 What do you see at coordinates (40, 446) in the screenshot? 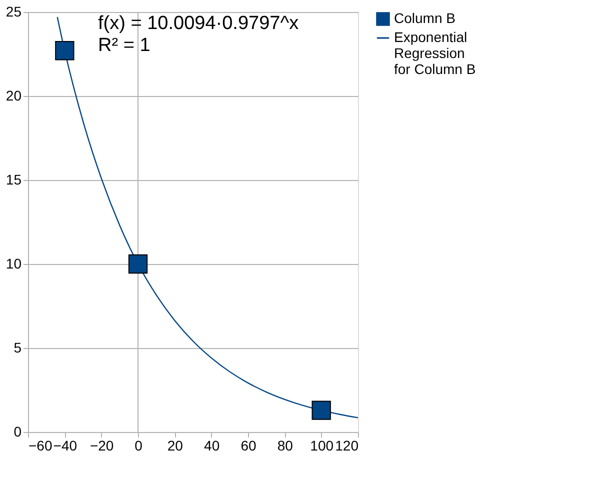
I see `x-tick-label: −60` at bounding box center [40, 446].